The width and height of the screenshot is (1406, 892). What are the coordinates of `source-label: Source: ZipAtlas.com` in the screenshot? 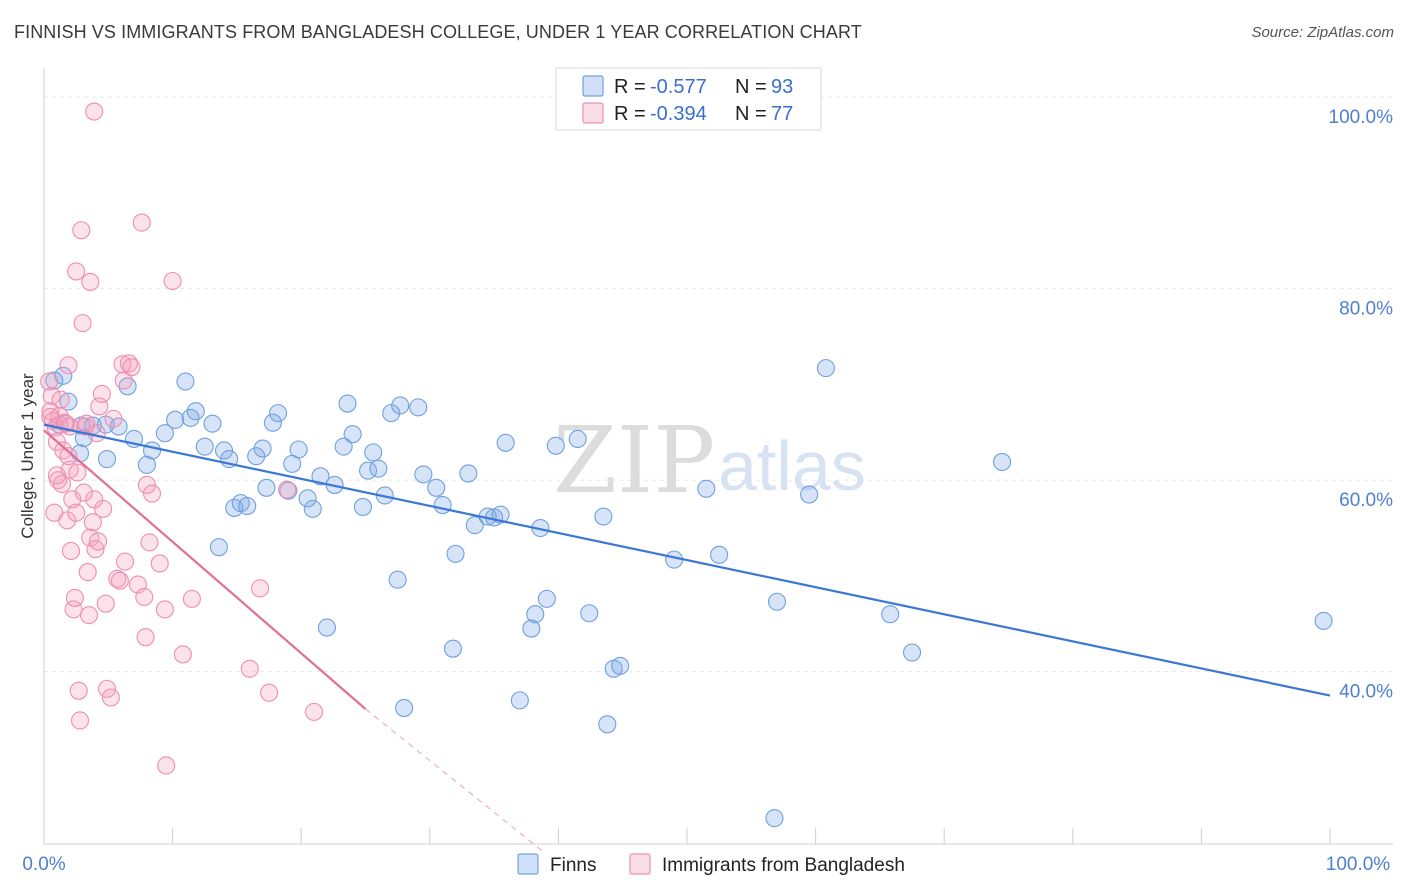 It's located at (1322, 32).